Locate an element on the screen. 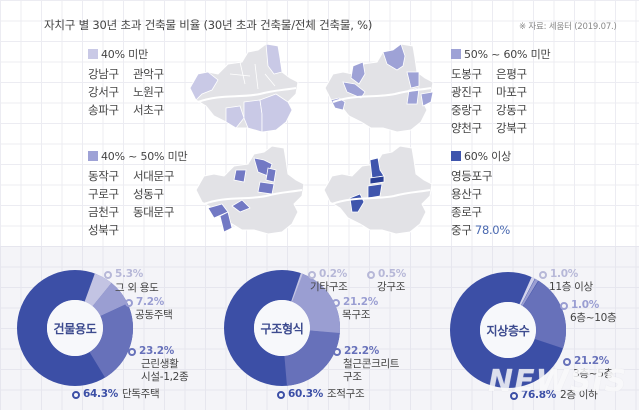  label-11-plus-floors: 1.0% 11층 이상 is located at coordinates (566, 281).